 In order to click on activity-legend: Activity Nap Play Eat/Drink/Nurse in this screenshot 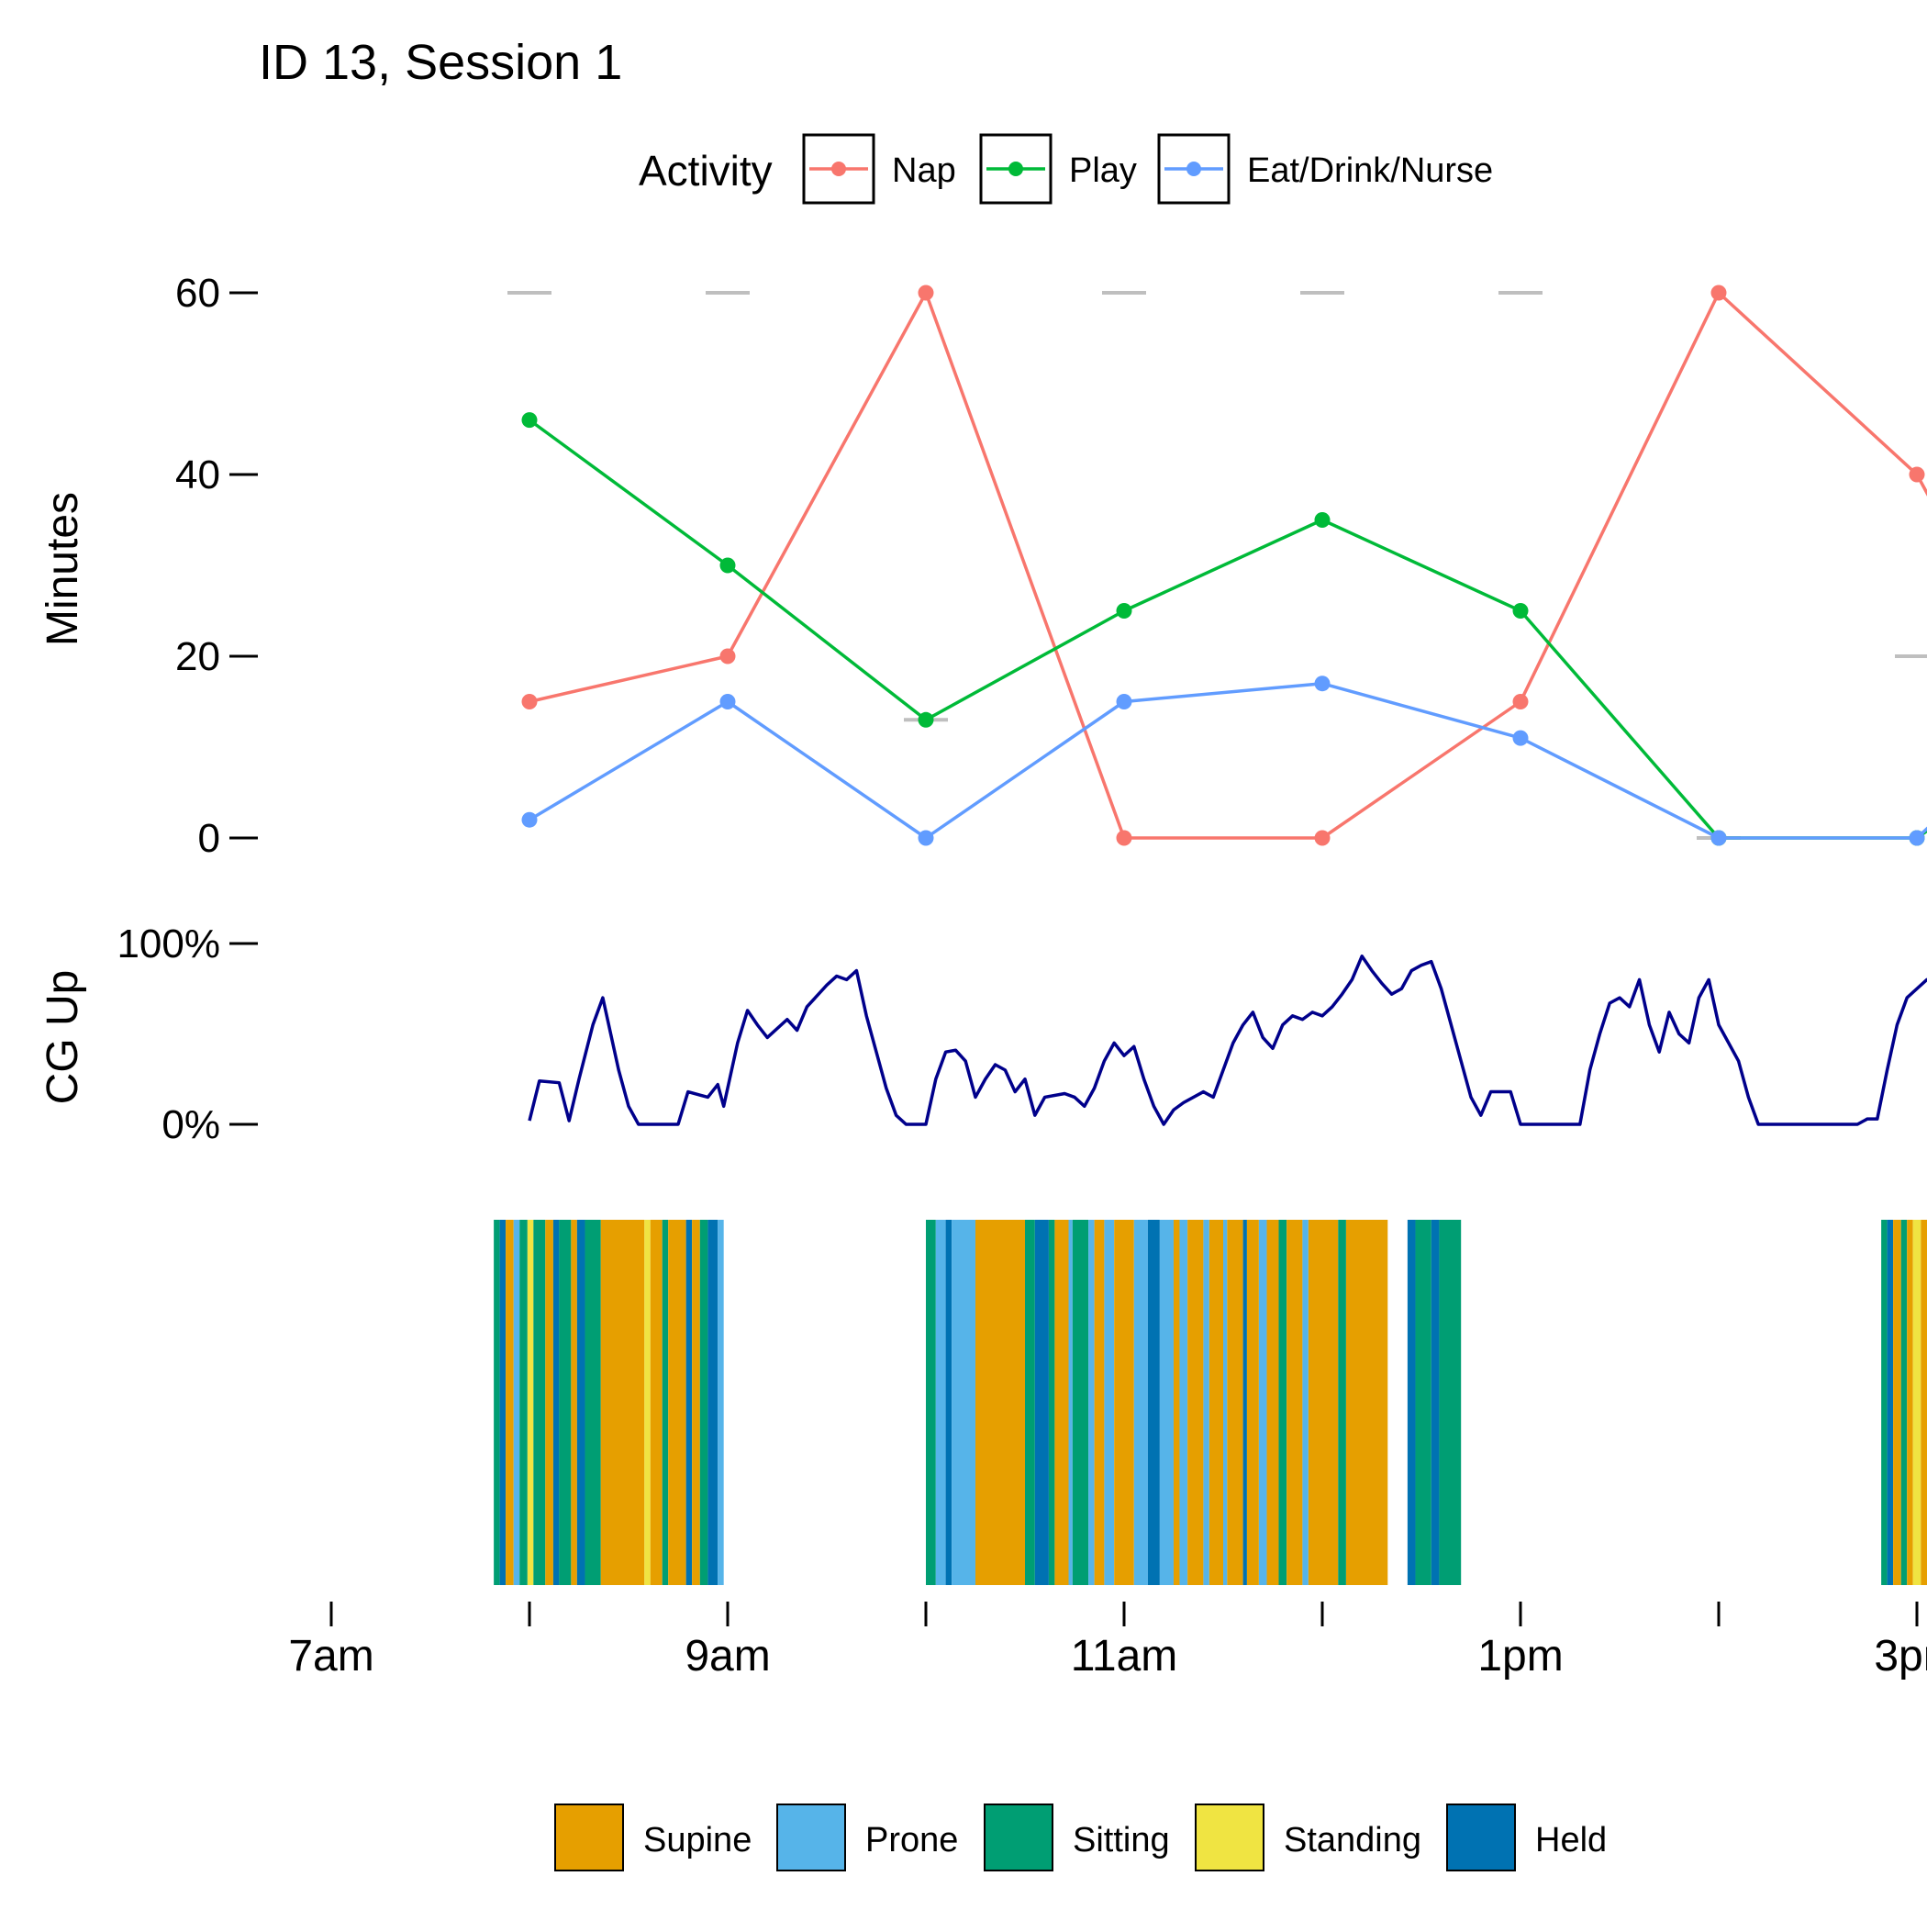, I will do `click(1066, 169)`.